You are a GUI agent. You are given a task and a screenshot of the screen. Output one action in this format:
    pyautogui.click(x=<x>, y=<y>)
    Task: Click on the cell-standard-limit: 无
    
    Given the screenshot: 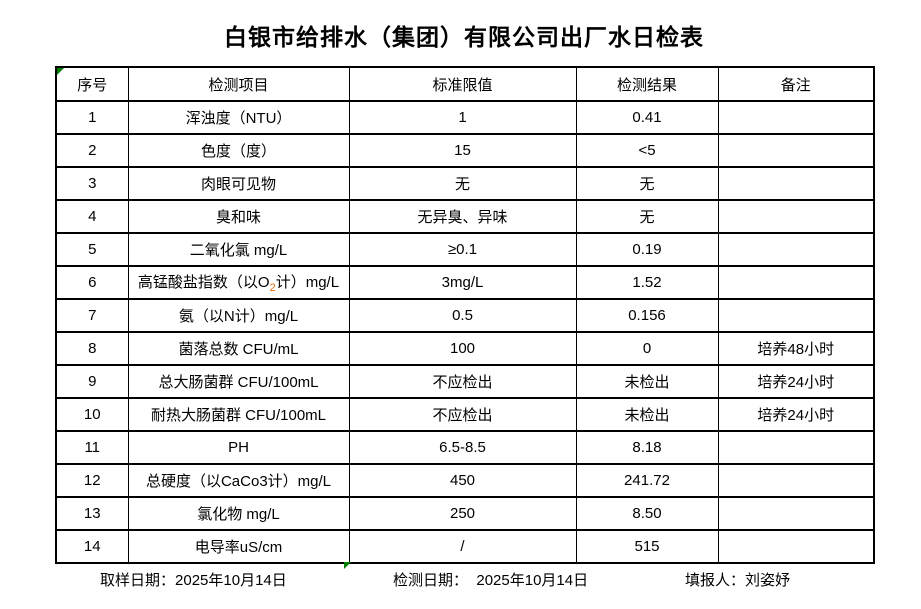 What is the action you would take?
    pyautogui.click(x=462, y=183)
    